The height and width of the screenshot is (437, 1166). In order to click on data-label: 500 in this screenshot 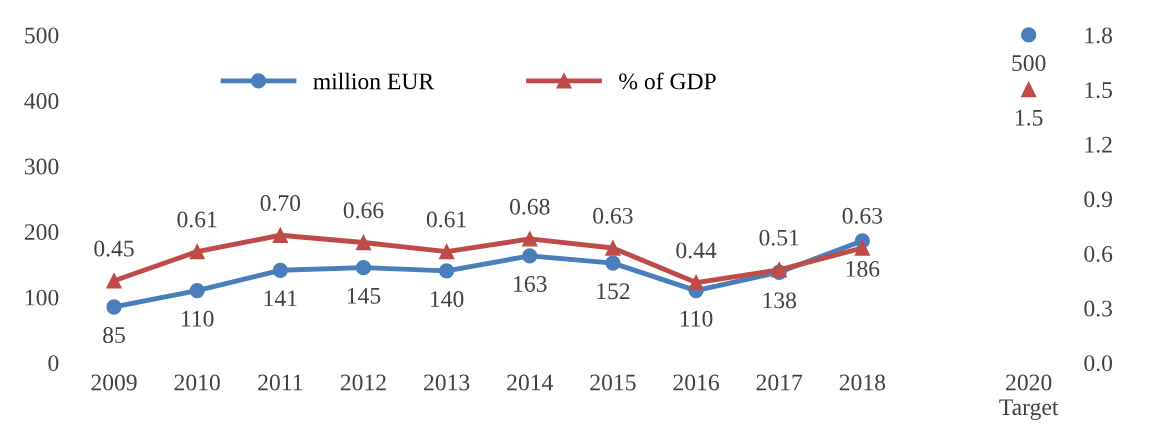, I will do `click(1029, 63)`.